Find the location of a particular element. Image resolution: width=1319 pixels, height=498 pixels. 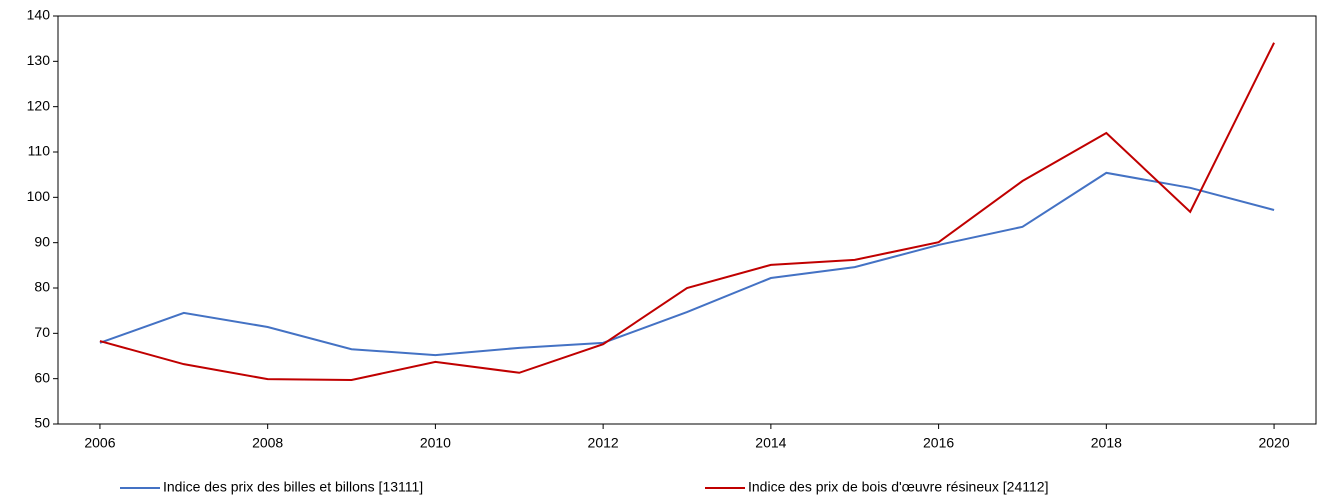

x-tick-label: 2020 is located at coordinates (1273, 443).